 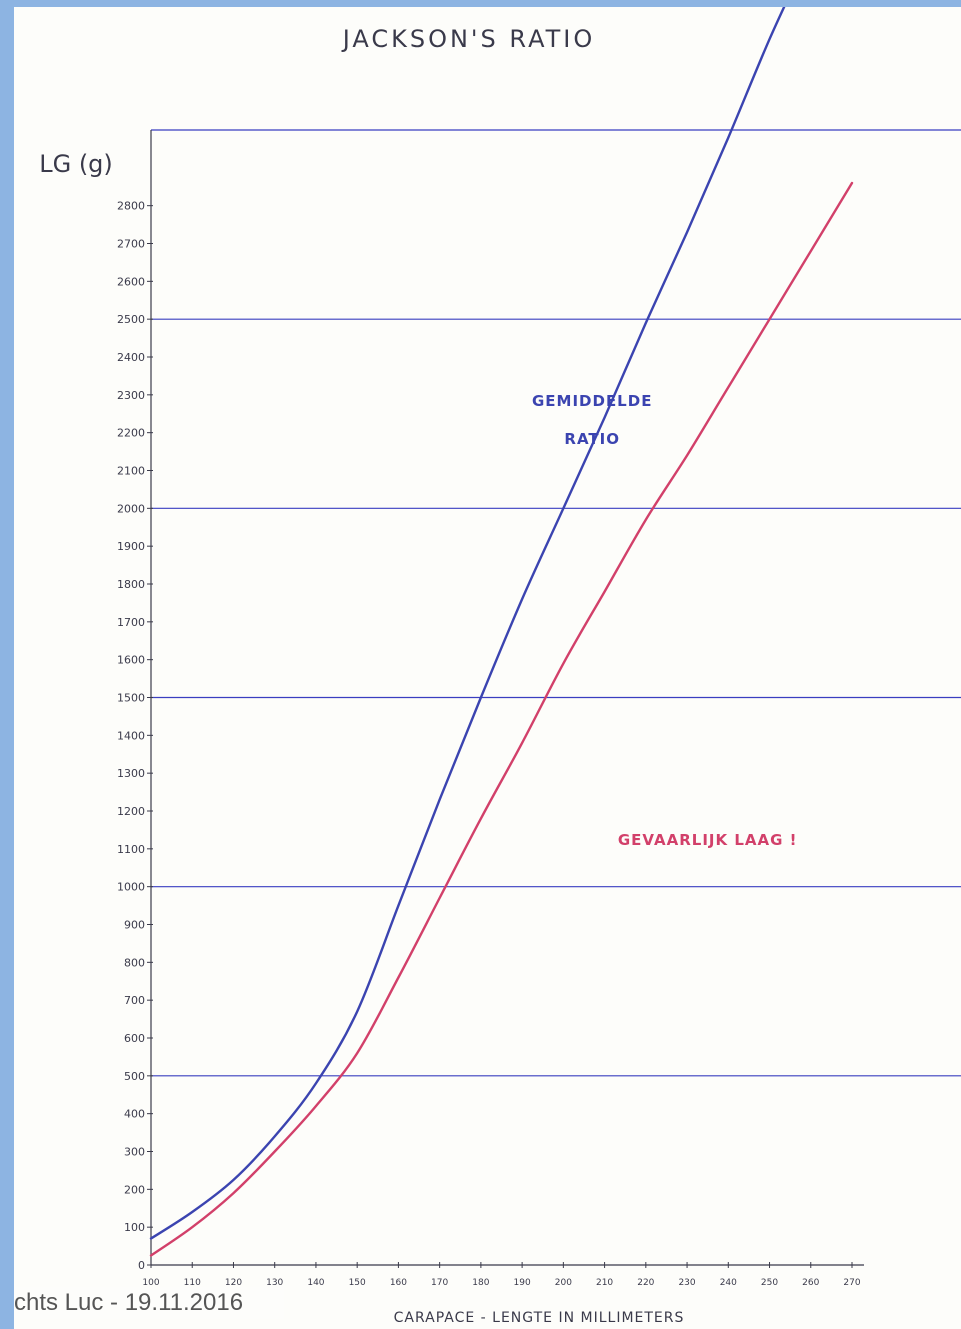 What do you see at coordinates (192, 1283) in the screenshot?
I see `x-tick-label: 110` at bounding box center [192, 1283].